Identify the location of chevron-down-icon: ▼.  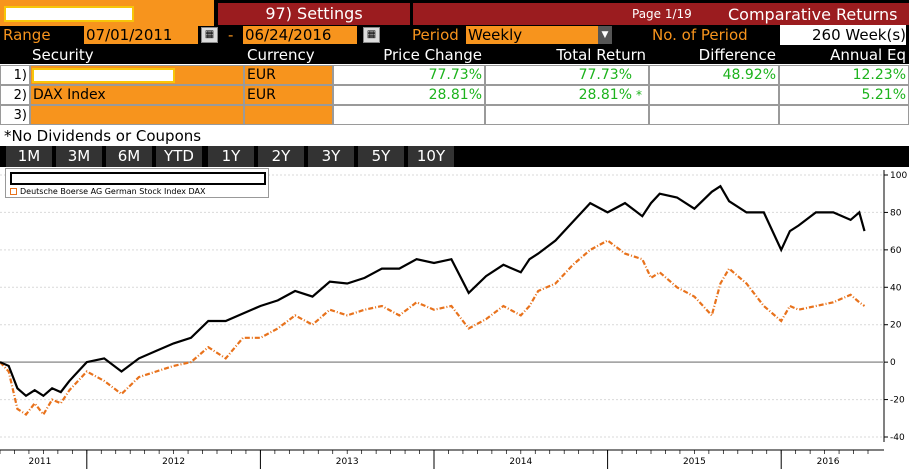
(605, 35).